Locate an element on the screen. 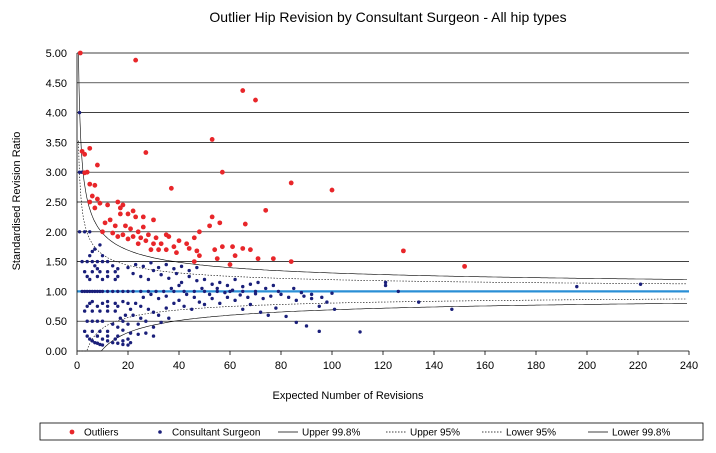  y-tick-label: 1.00 is located at coordinates (56, 292).